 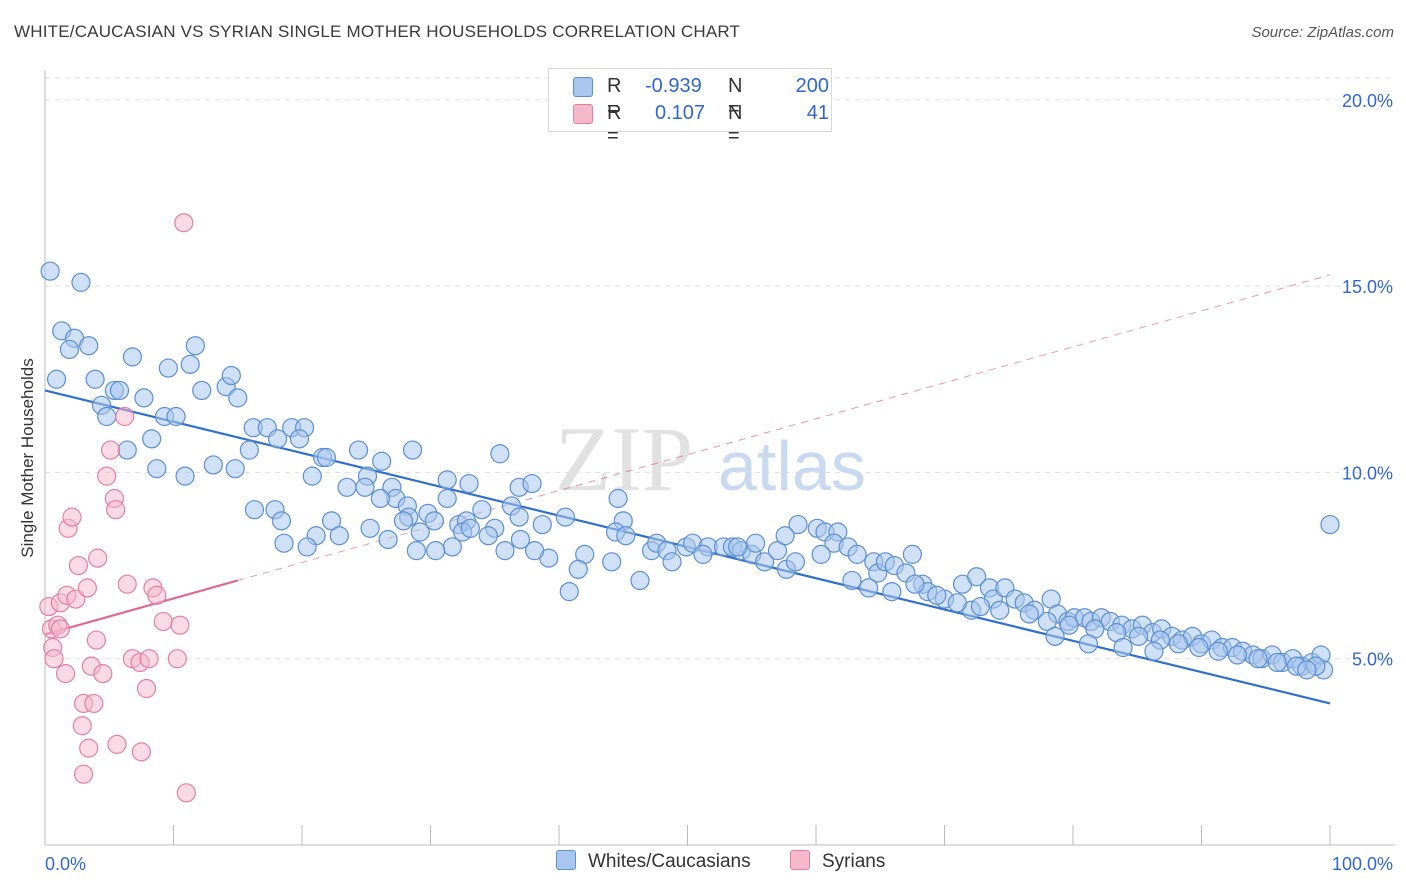 I want to click on x-tick-label: 100.0%, so click(x=1362, y=864).